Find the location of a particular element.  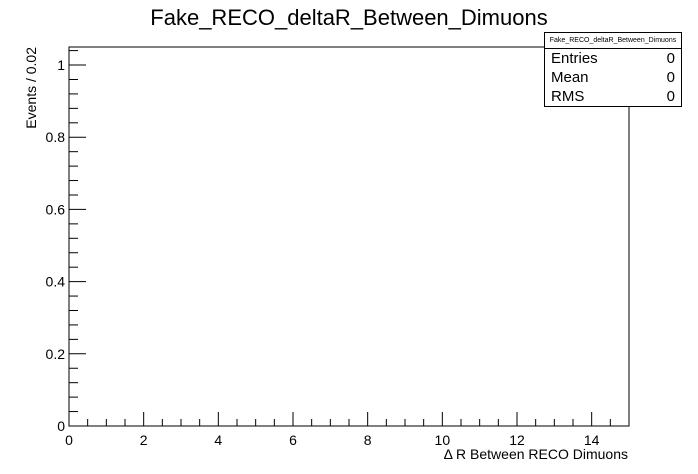

x-axis-ticks is located at coordinates (349, 419).